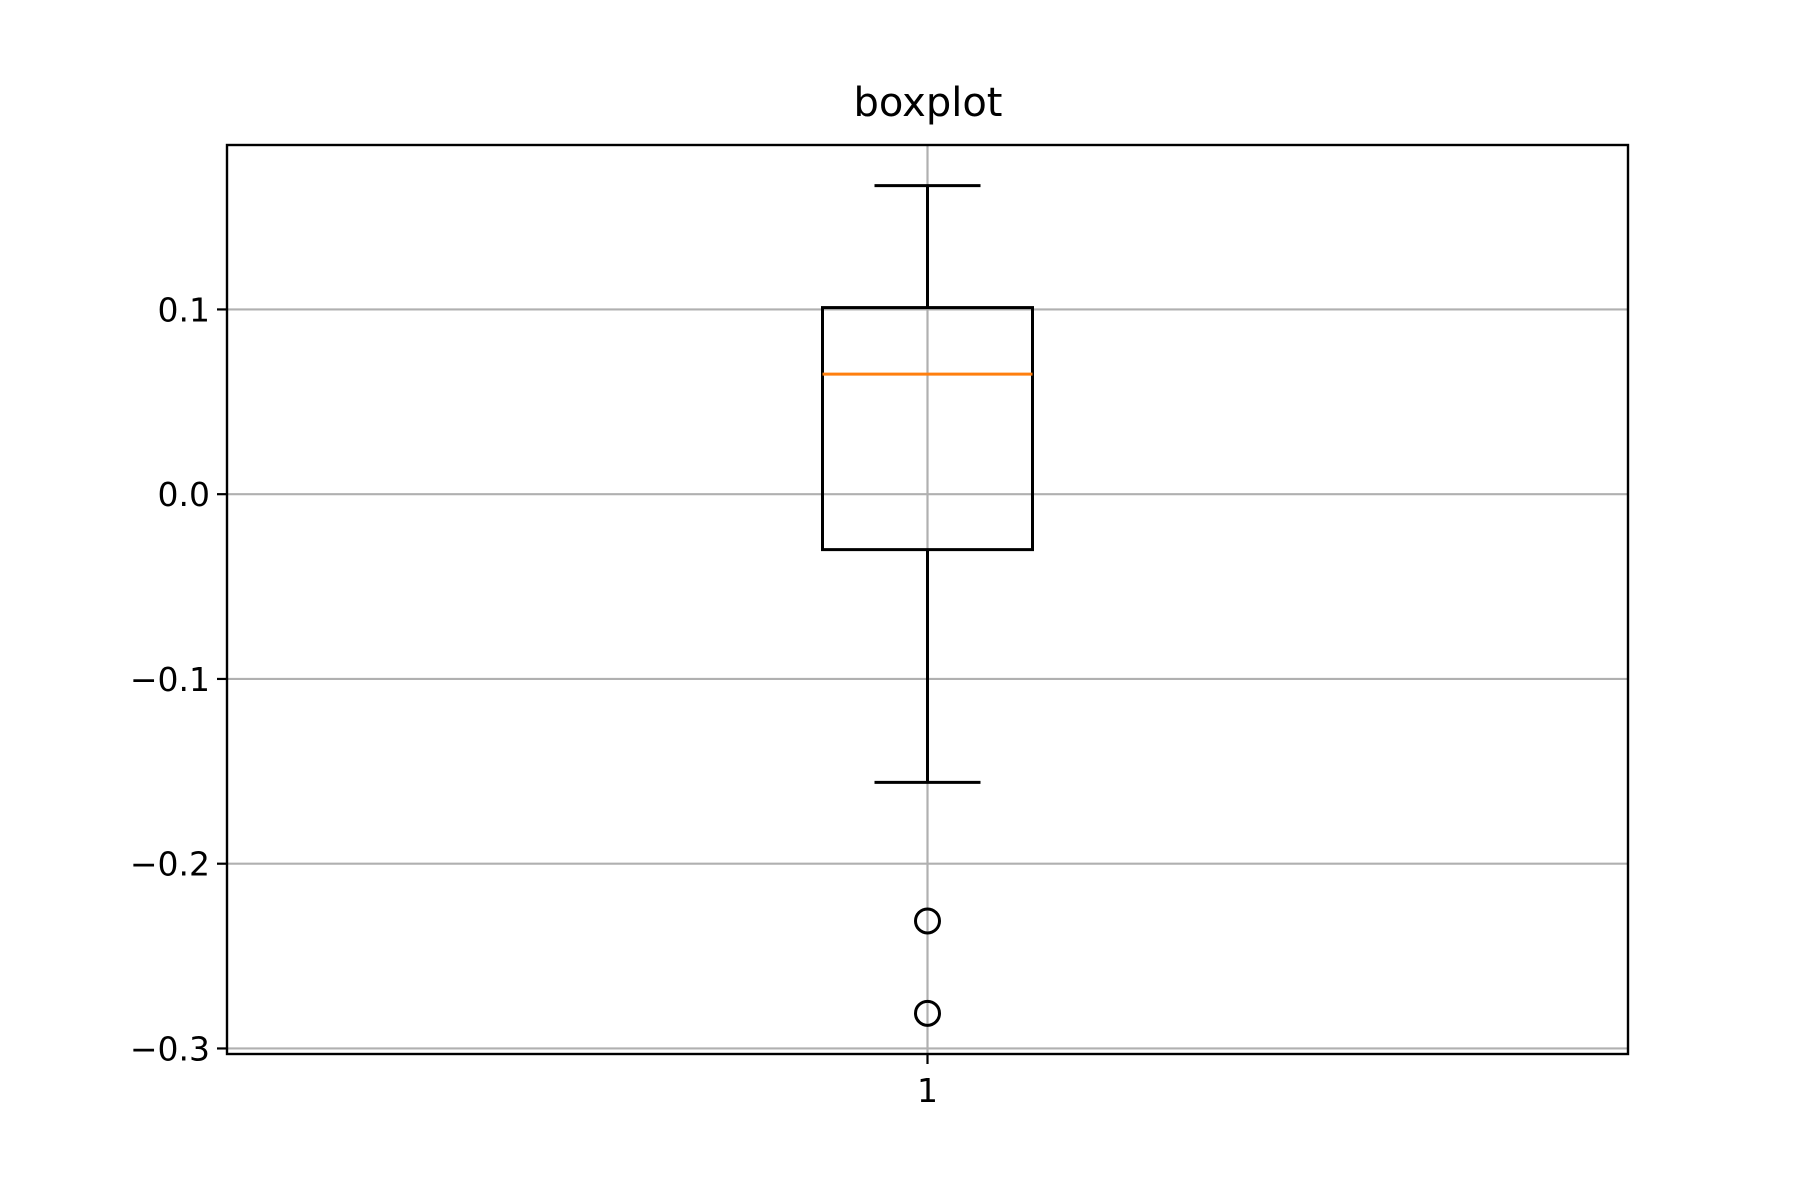 This screenshot has width=1800, height=1200. What do you see at coordinates (927, 605) in the screenshot?
I see `box-layer` at bounding box center [927, 605].